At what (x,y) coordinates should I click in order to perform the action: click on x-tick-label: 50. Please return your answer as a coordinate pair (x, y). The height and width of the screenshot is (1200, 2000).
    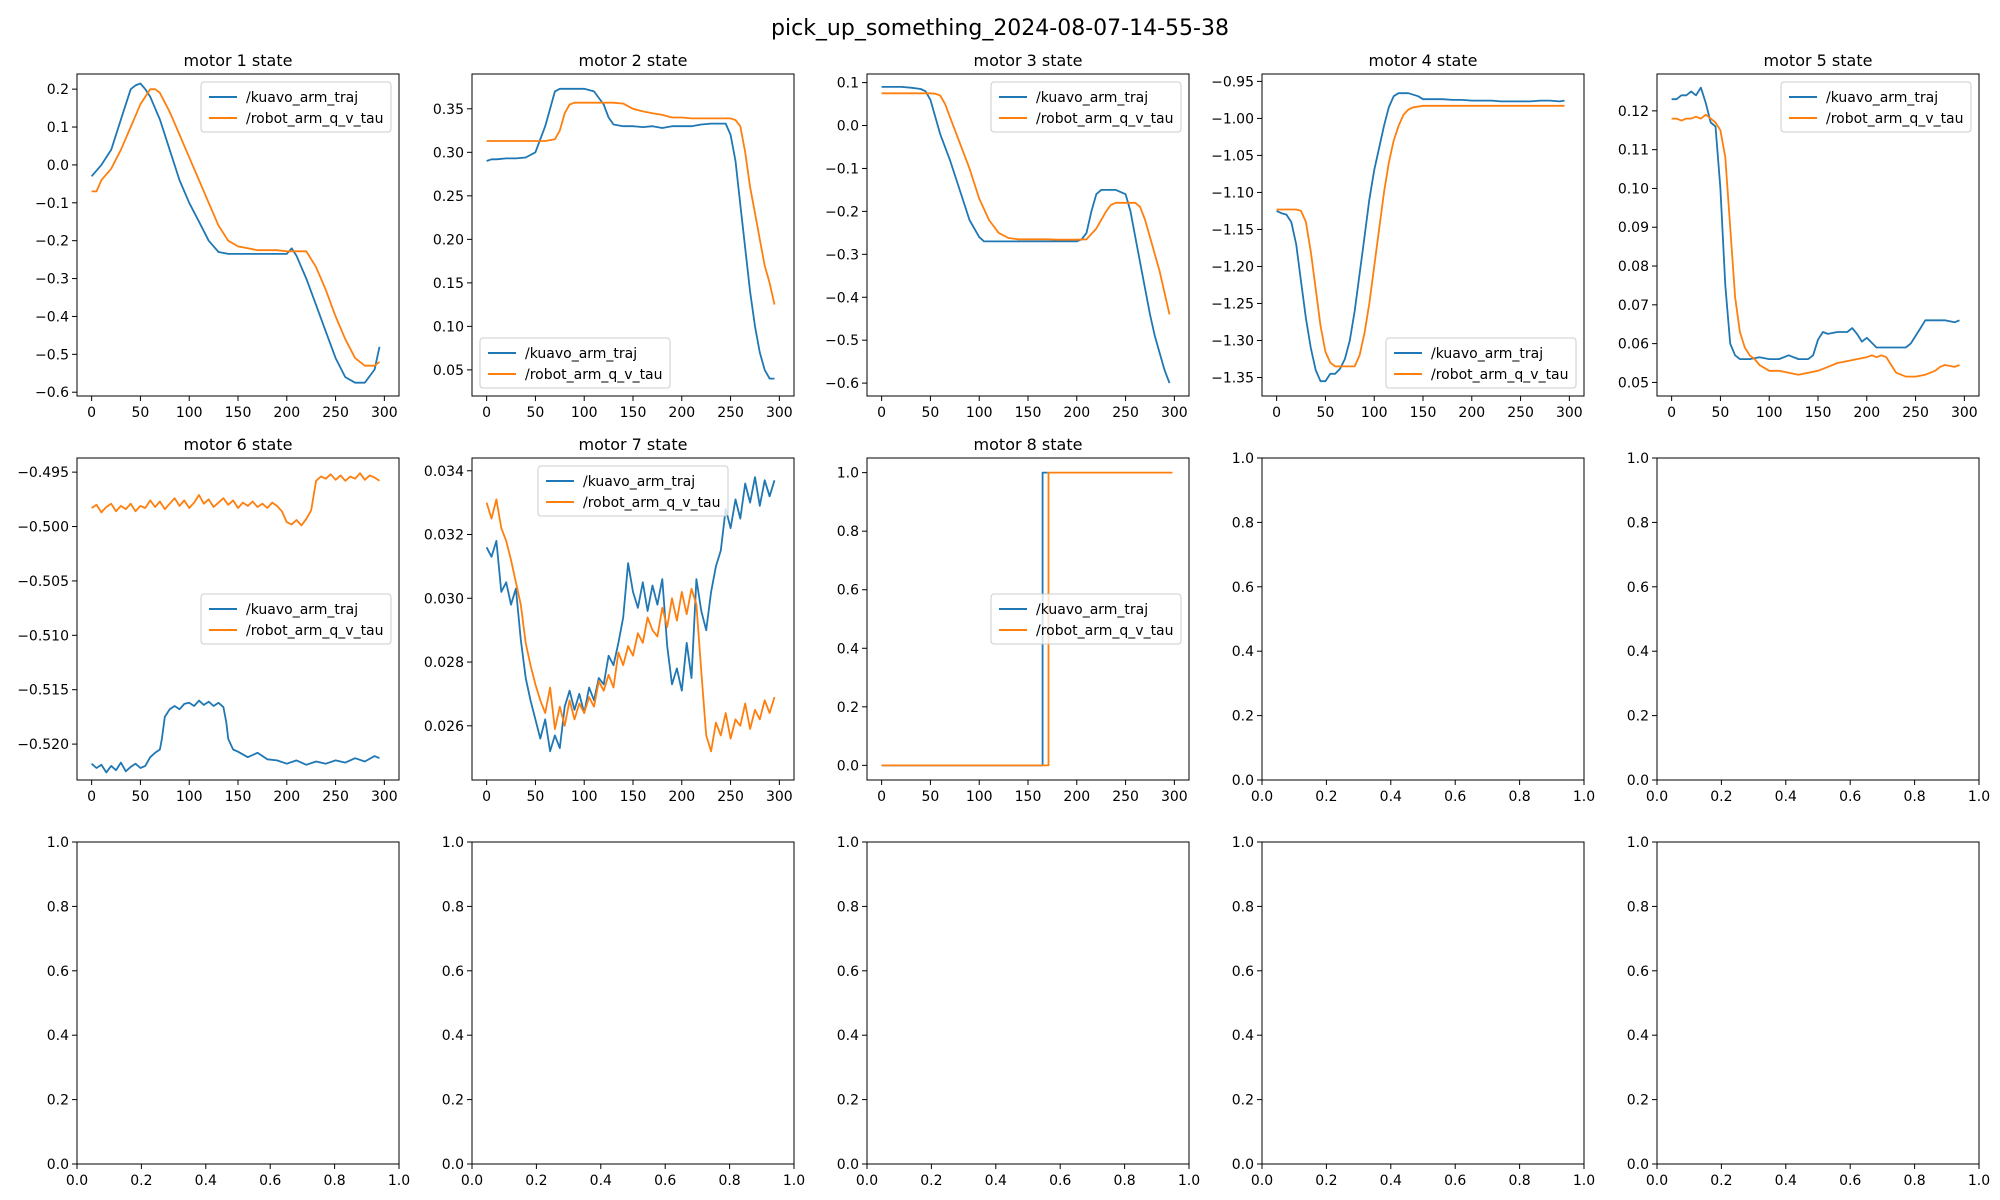
    Looking at the image, I should click on (1326, 413).